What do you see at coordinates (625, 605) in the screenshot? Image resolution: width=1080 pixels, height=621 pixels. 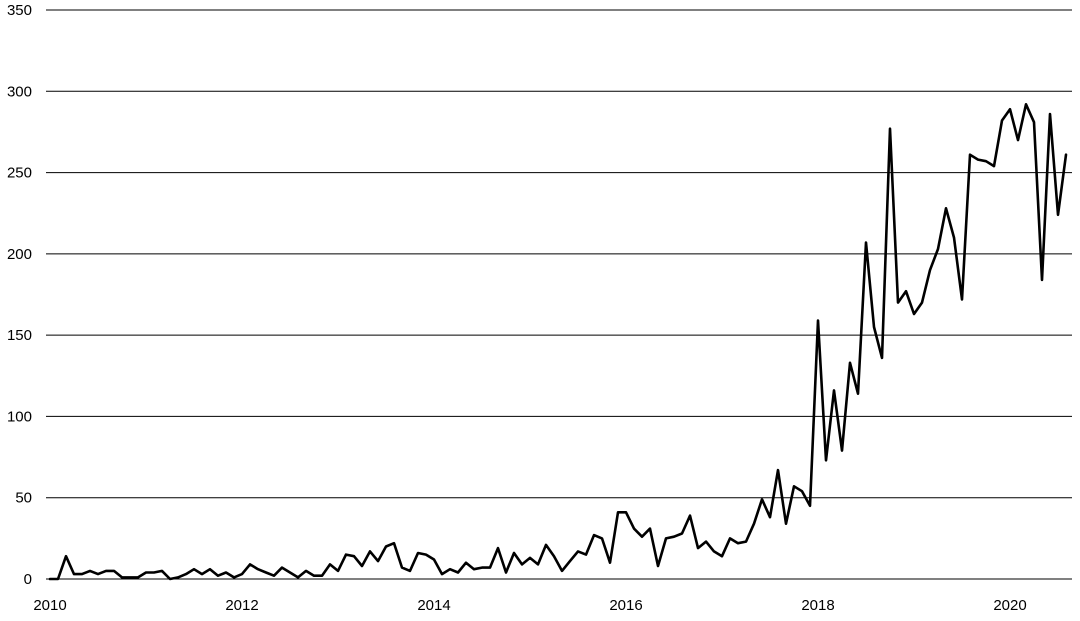 I see `x-tick-label: 2016` at bounding box center [625, 605].